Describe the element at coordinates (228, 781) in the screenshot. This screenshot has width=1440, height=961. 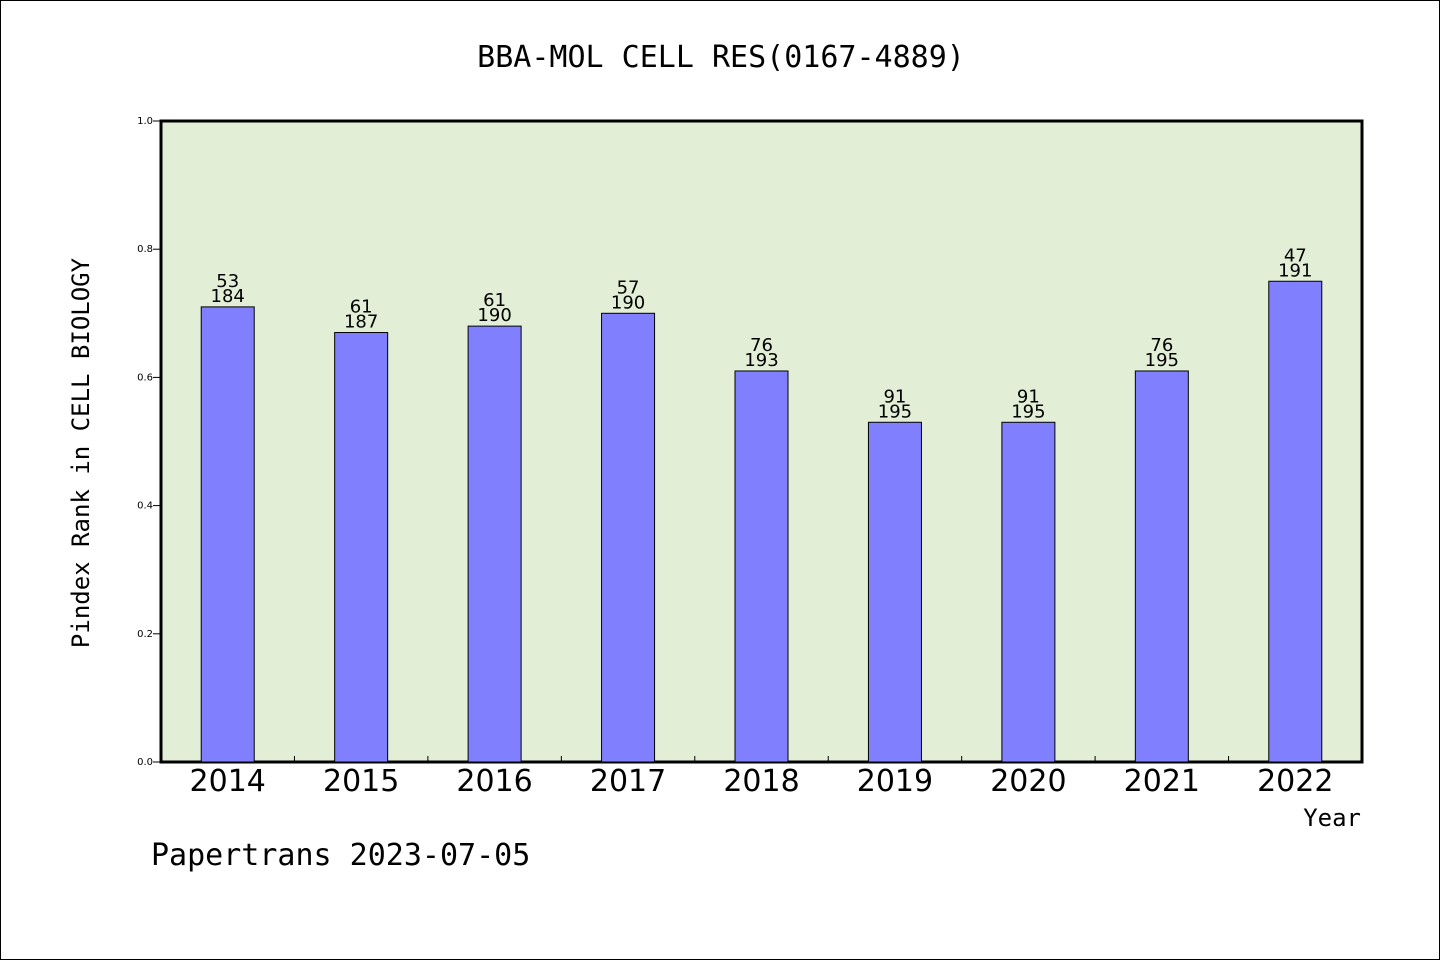
I see `x-tick-label: 2014` at that location.